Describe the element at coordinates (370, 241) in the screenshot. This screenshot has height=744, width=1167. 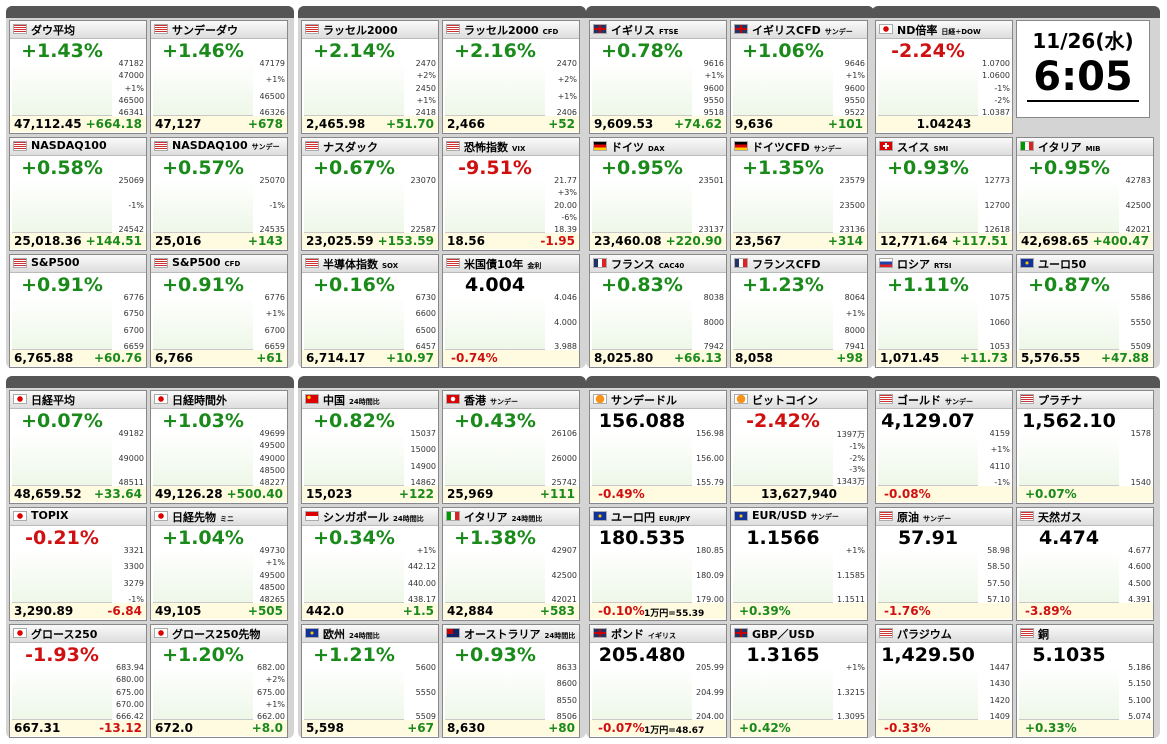
I see `tile-footer: 23,025.59 +153.59` at that location.